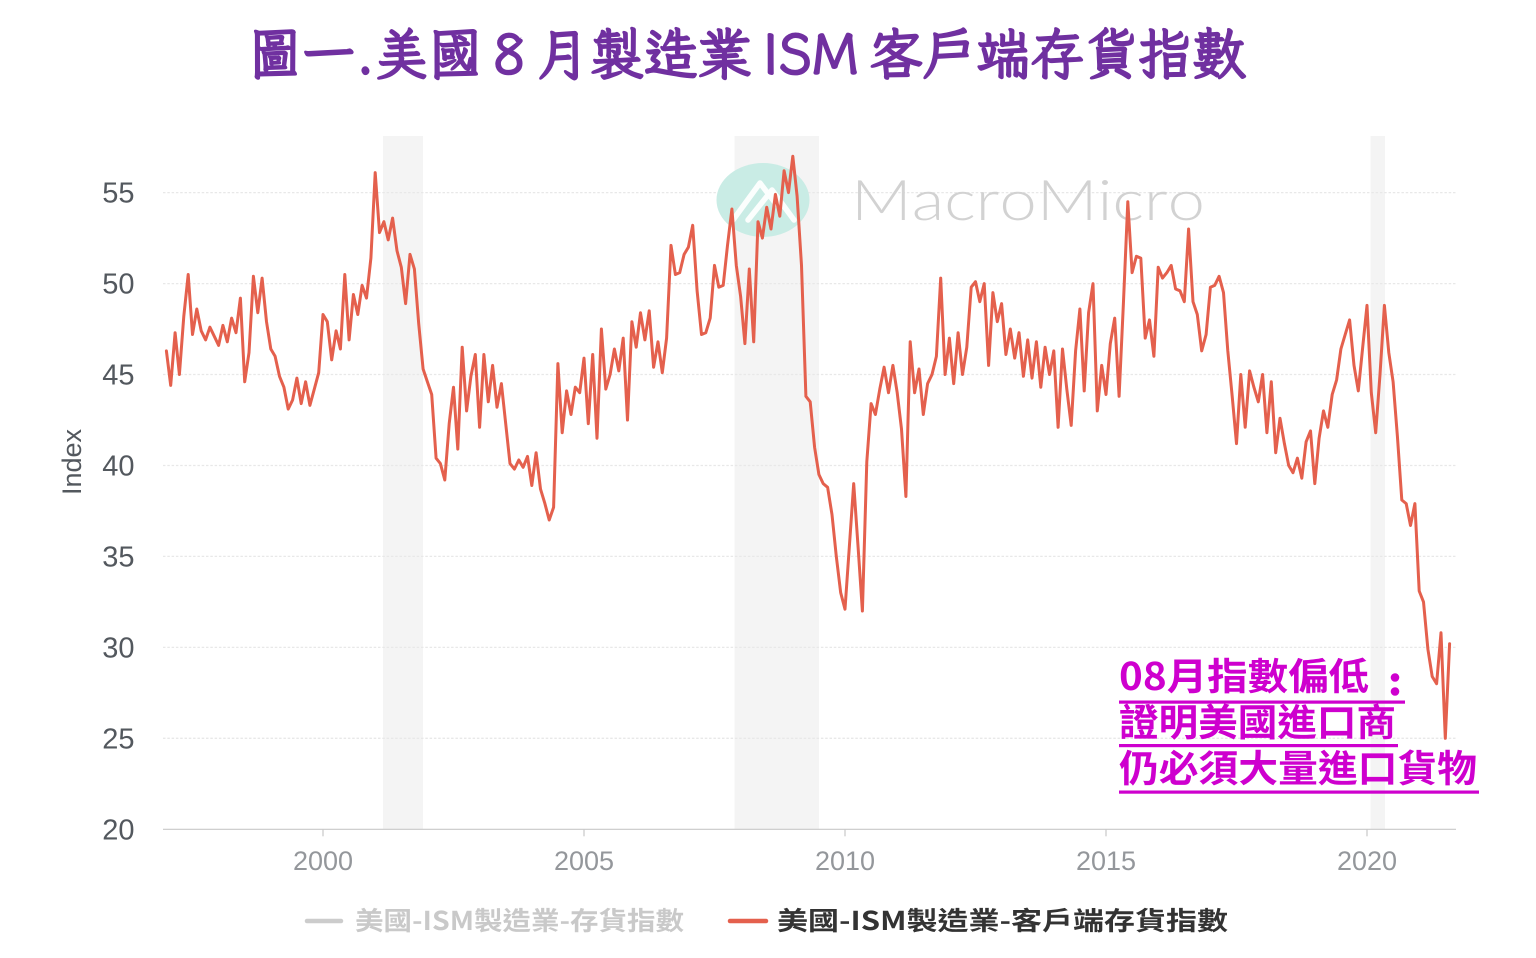 The height and width of the screenshot is (958, 1536). Describe the element at coordinates (118, 557) in the screenshot. I see `svg-text: 35` at that location.